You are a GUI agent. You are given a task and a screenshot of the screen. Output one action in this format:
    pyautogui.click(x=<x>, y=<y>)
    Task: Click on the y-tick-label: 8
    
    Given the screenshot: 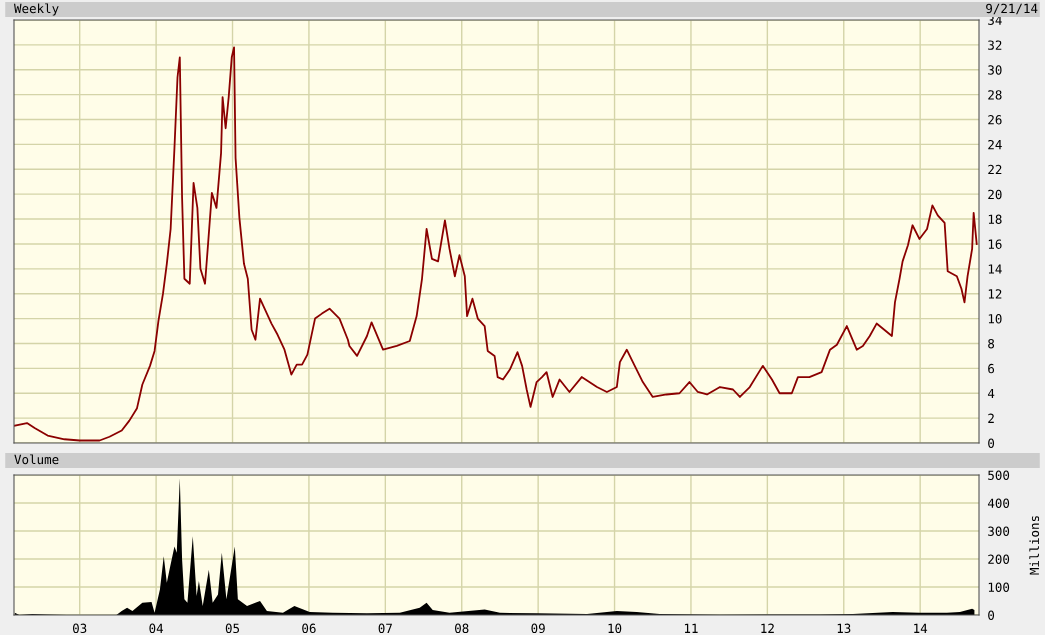 What is the action you would take?
    pyautogui.click(x=991, y=343)
    